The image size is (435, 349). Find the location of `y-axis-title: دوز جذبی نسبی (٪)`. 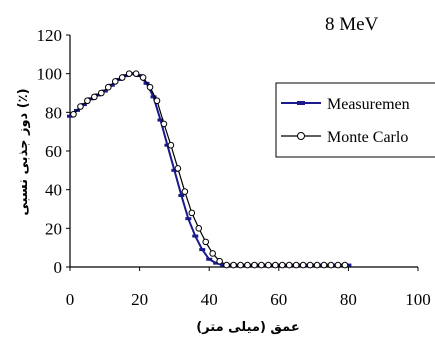

y-axis-title: دوز جذبی نسبی (٪) is located at coordinates (23, 151).